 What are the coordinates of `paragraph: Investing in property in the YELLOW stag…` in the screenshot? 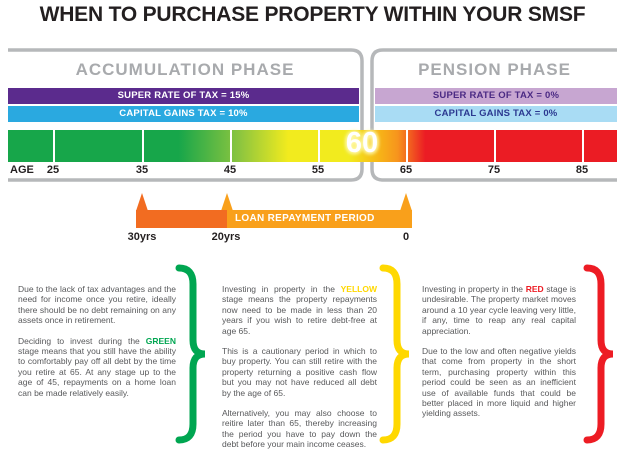 It's located at (299, 310).